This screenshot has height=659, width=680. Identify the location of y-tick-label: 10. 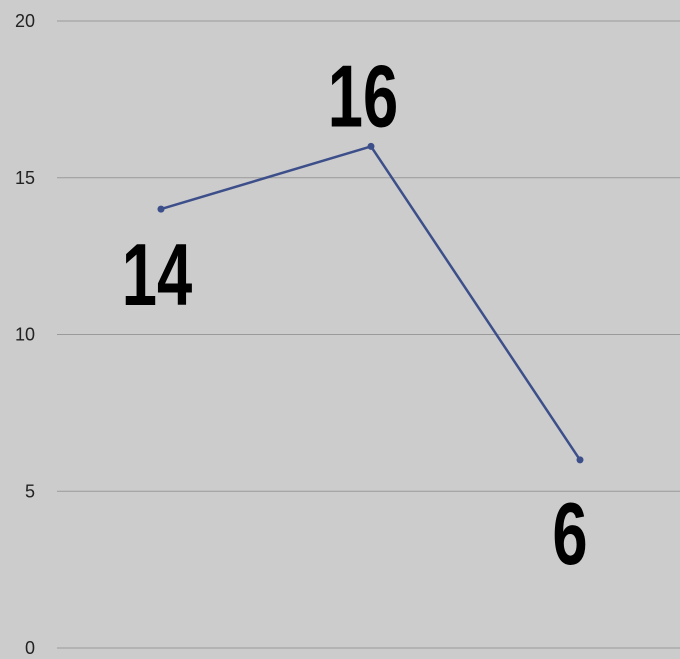
(25, 335).